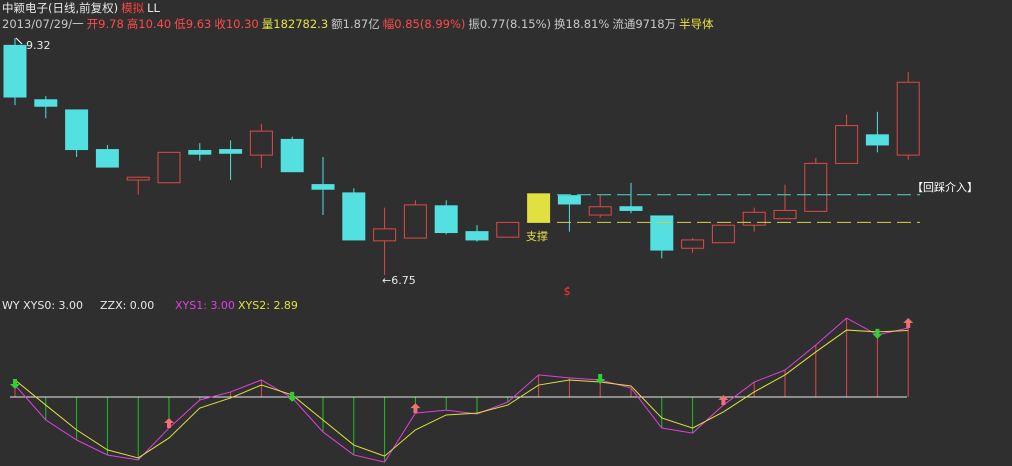  I want to click on header-item: 流通9718万, so click(644, 24).